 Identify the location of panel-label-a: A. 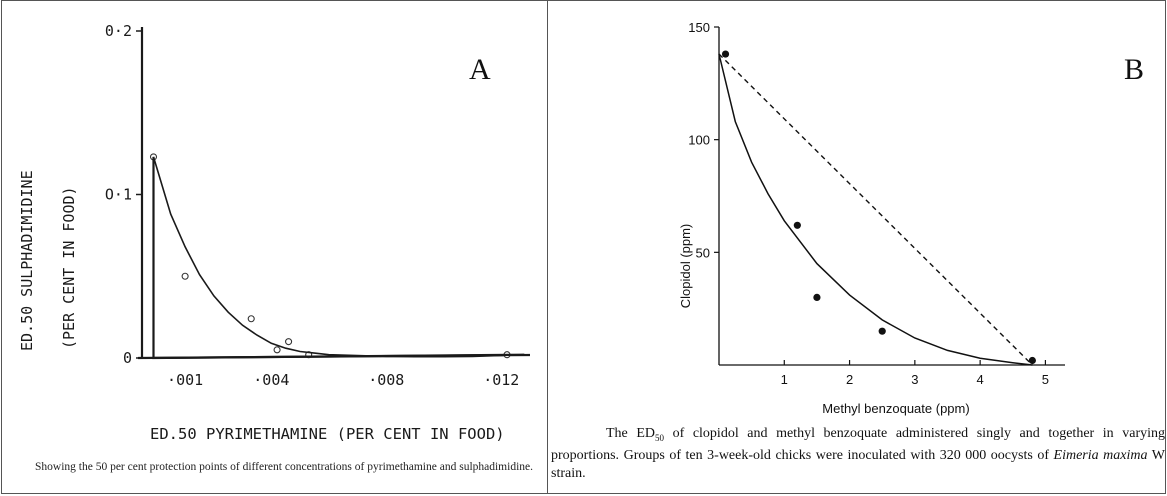
(480, 69).